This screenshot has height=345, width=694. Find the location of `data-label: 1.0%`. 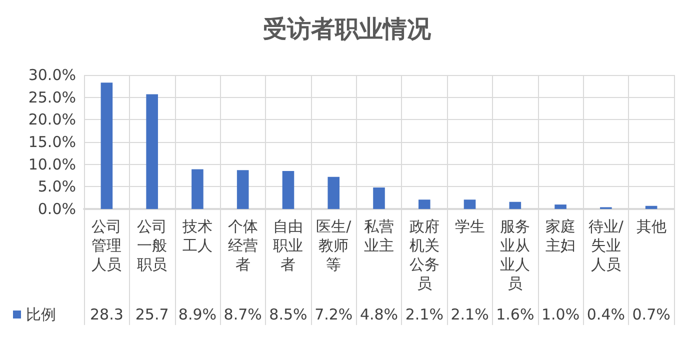

data-label: 1.0% is located at coordinates (560, 315).